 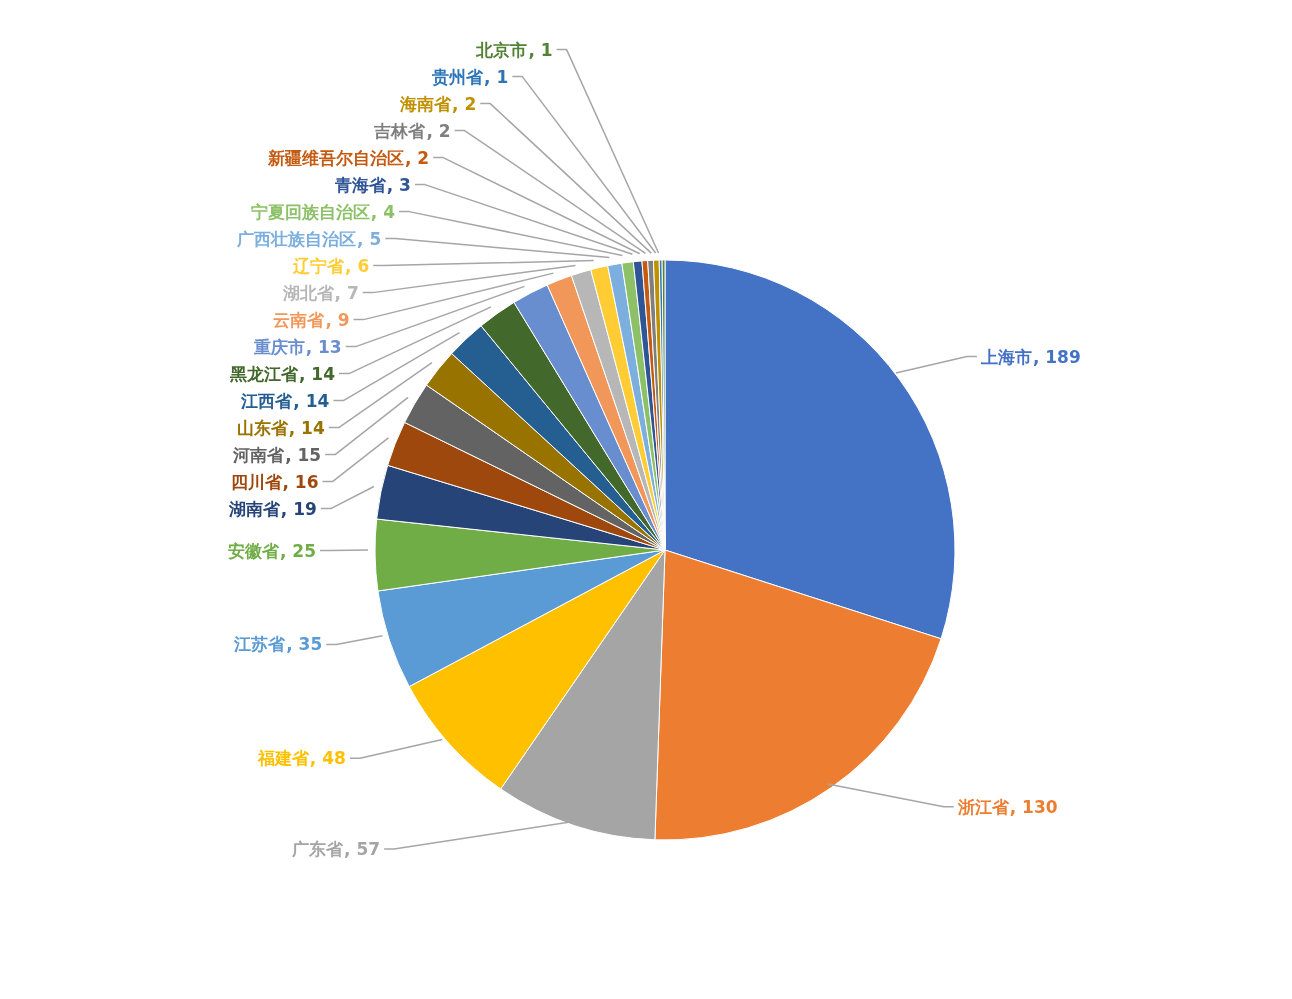 I want to click on slice-label: 湖南省, so click(x=254, y=508).